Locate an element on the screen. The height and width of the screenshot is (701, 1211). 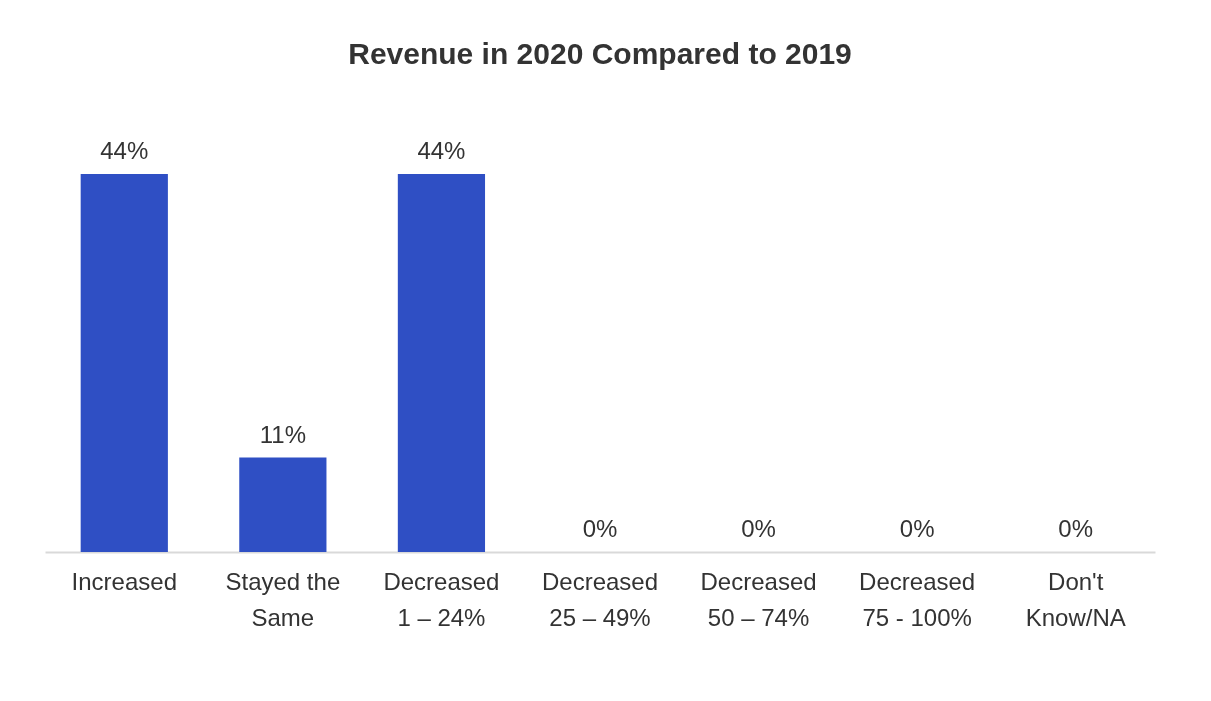
x-tick-label: Don't Know/NA is located at coordinates (1075, 599).